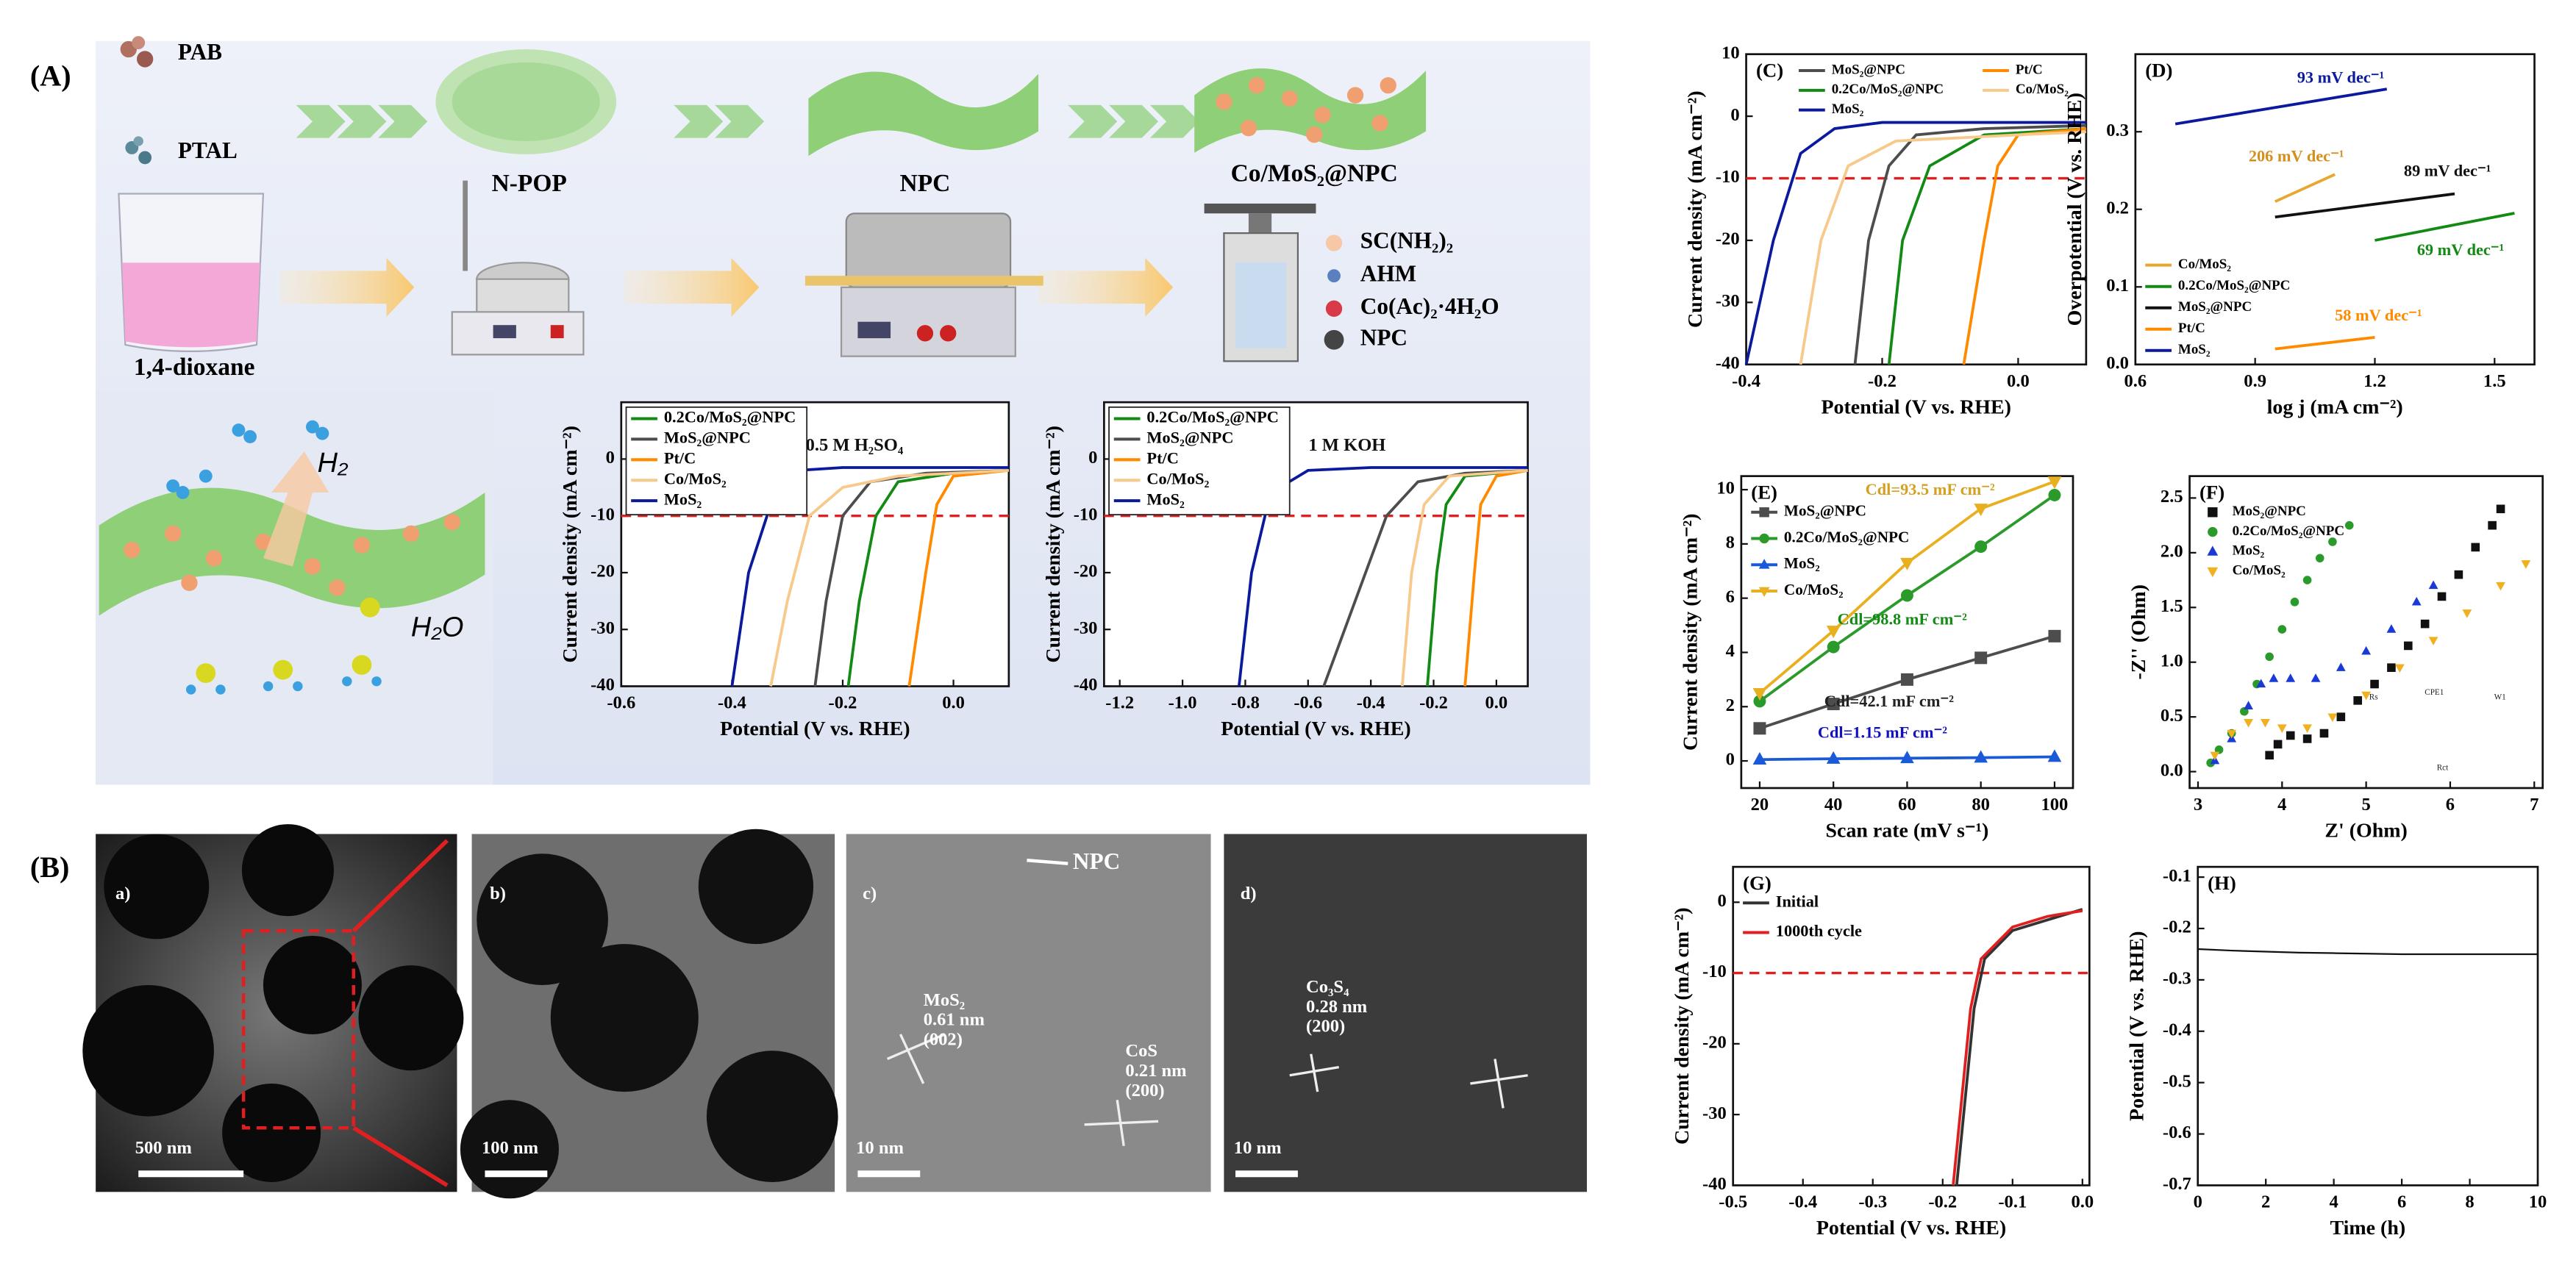 The height and width of the screenshot is (1274, 2576). Describe the element at coordinates (1872, 1202) in the screenshot. I see `x-tick-label: -0.3` at that location.